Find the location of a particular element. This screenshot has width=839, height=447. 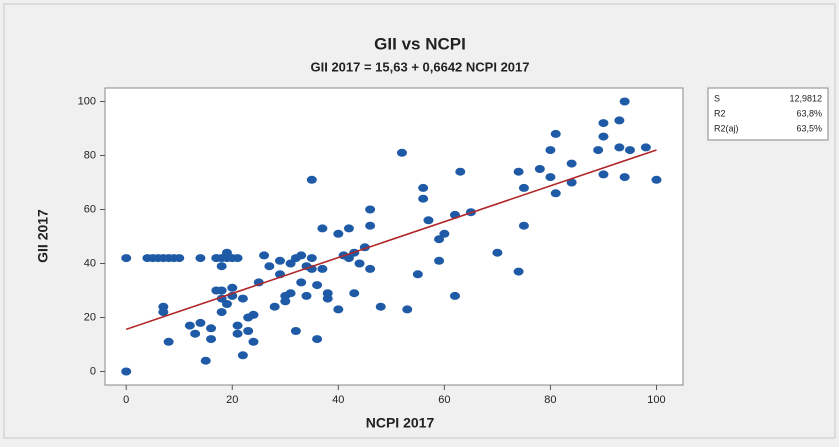

stat-value: 12,9812 is located at coordinates (805, 98).